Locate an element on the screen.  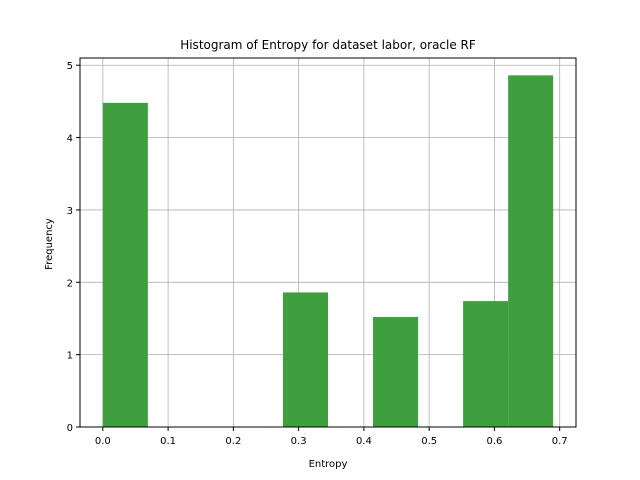
y-tick-label: 3 is located at coordinates (70, 211).